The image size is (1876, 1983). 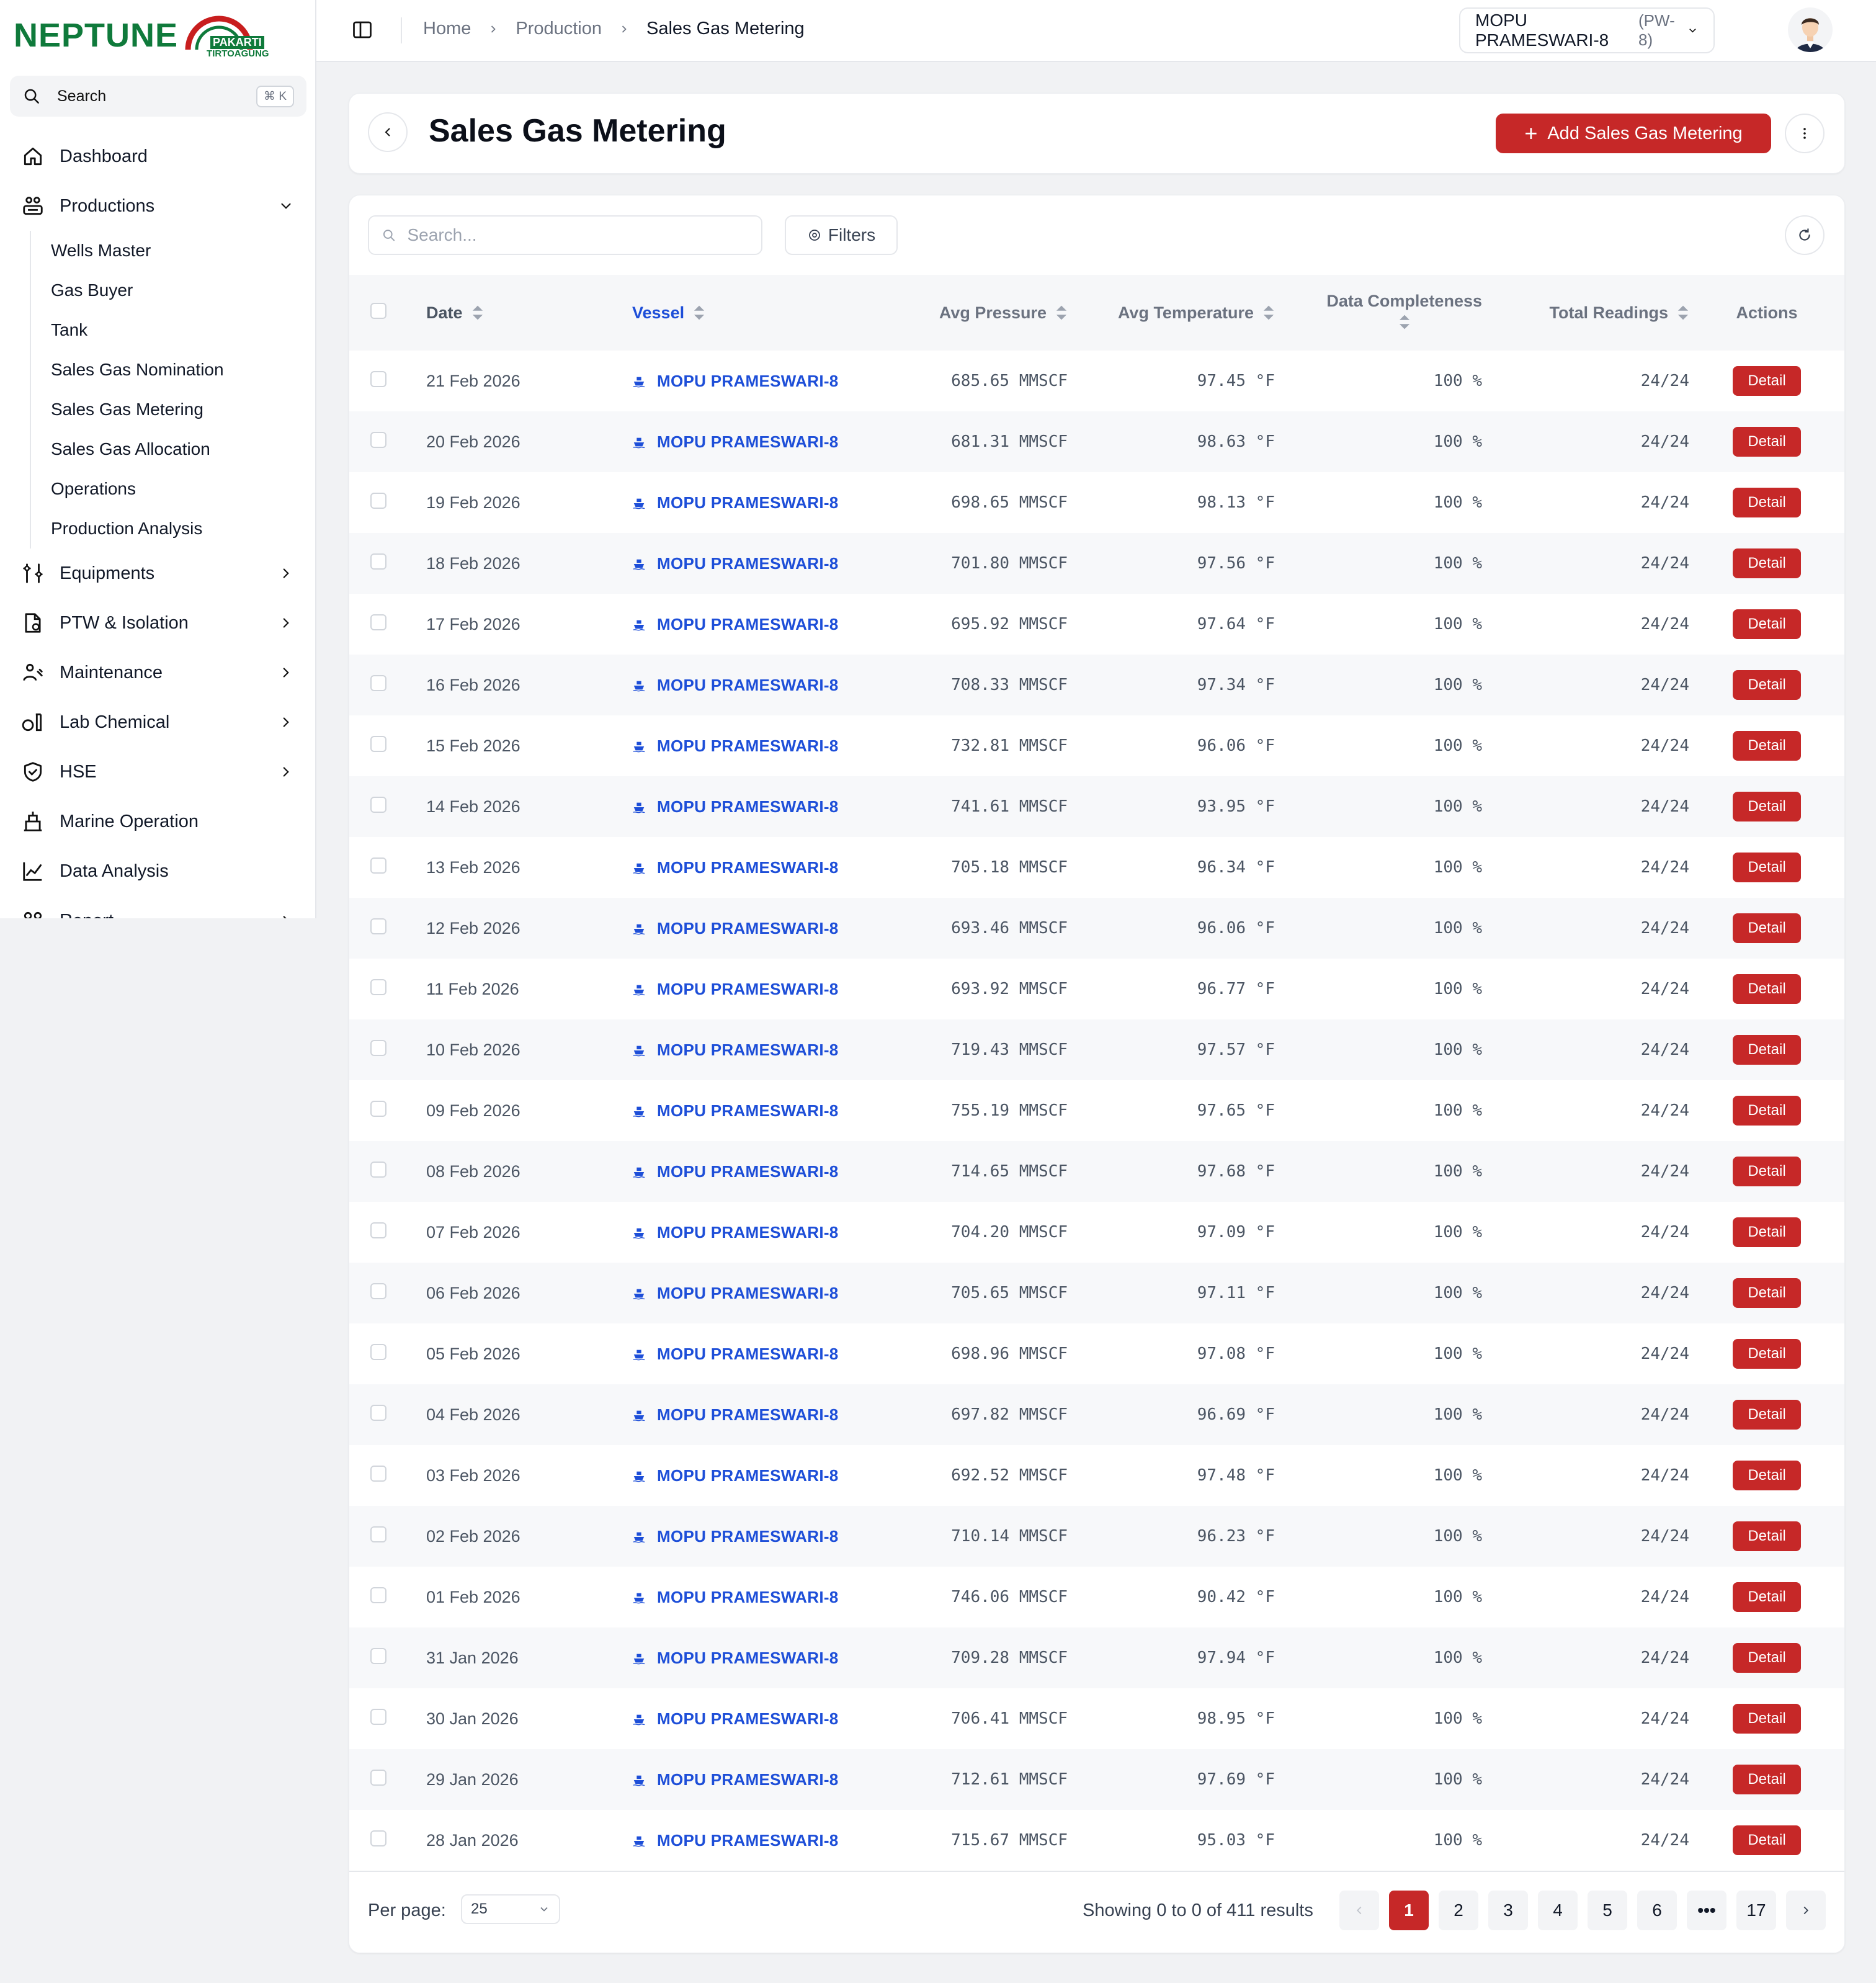 What do you see at coordinates (1633, 133) in the screenshot?
I see `add-sales-gas-metering-button: + Add Sales Gas Metering` at bounding box center [1633, 133].